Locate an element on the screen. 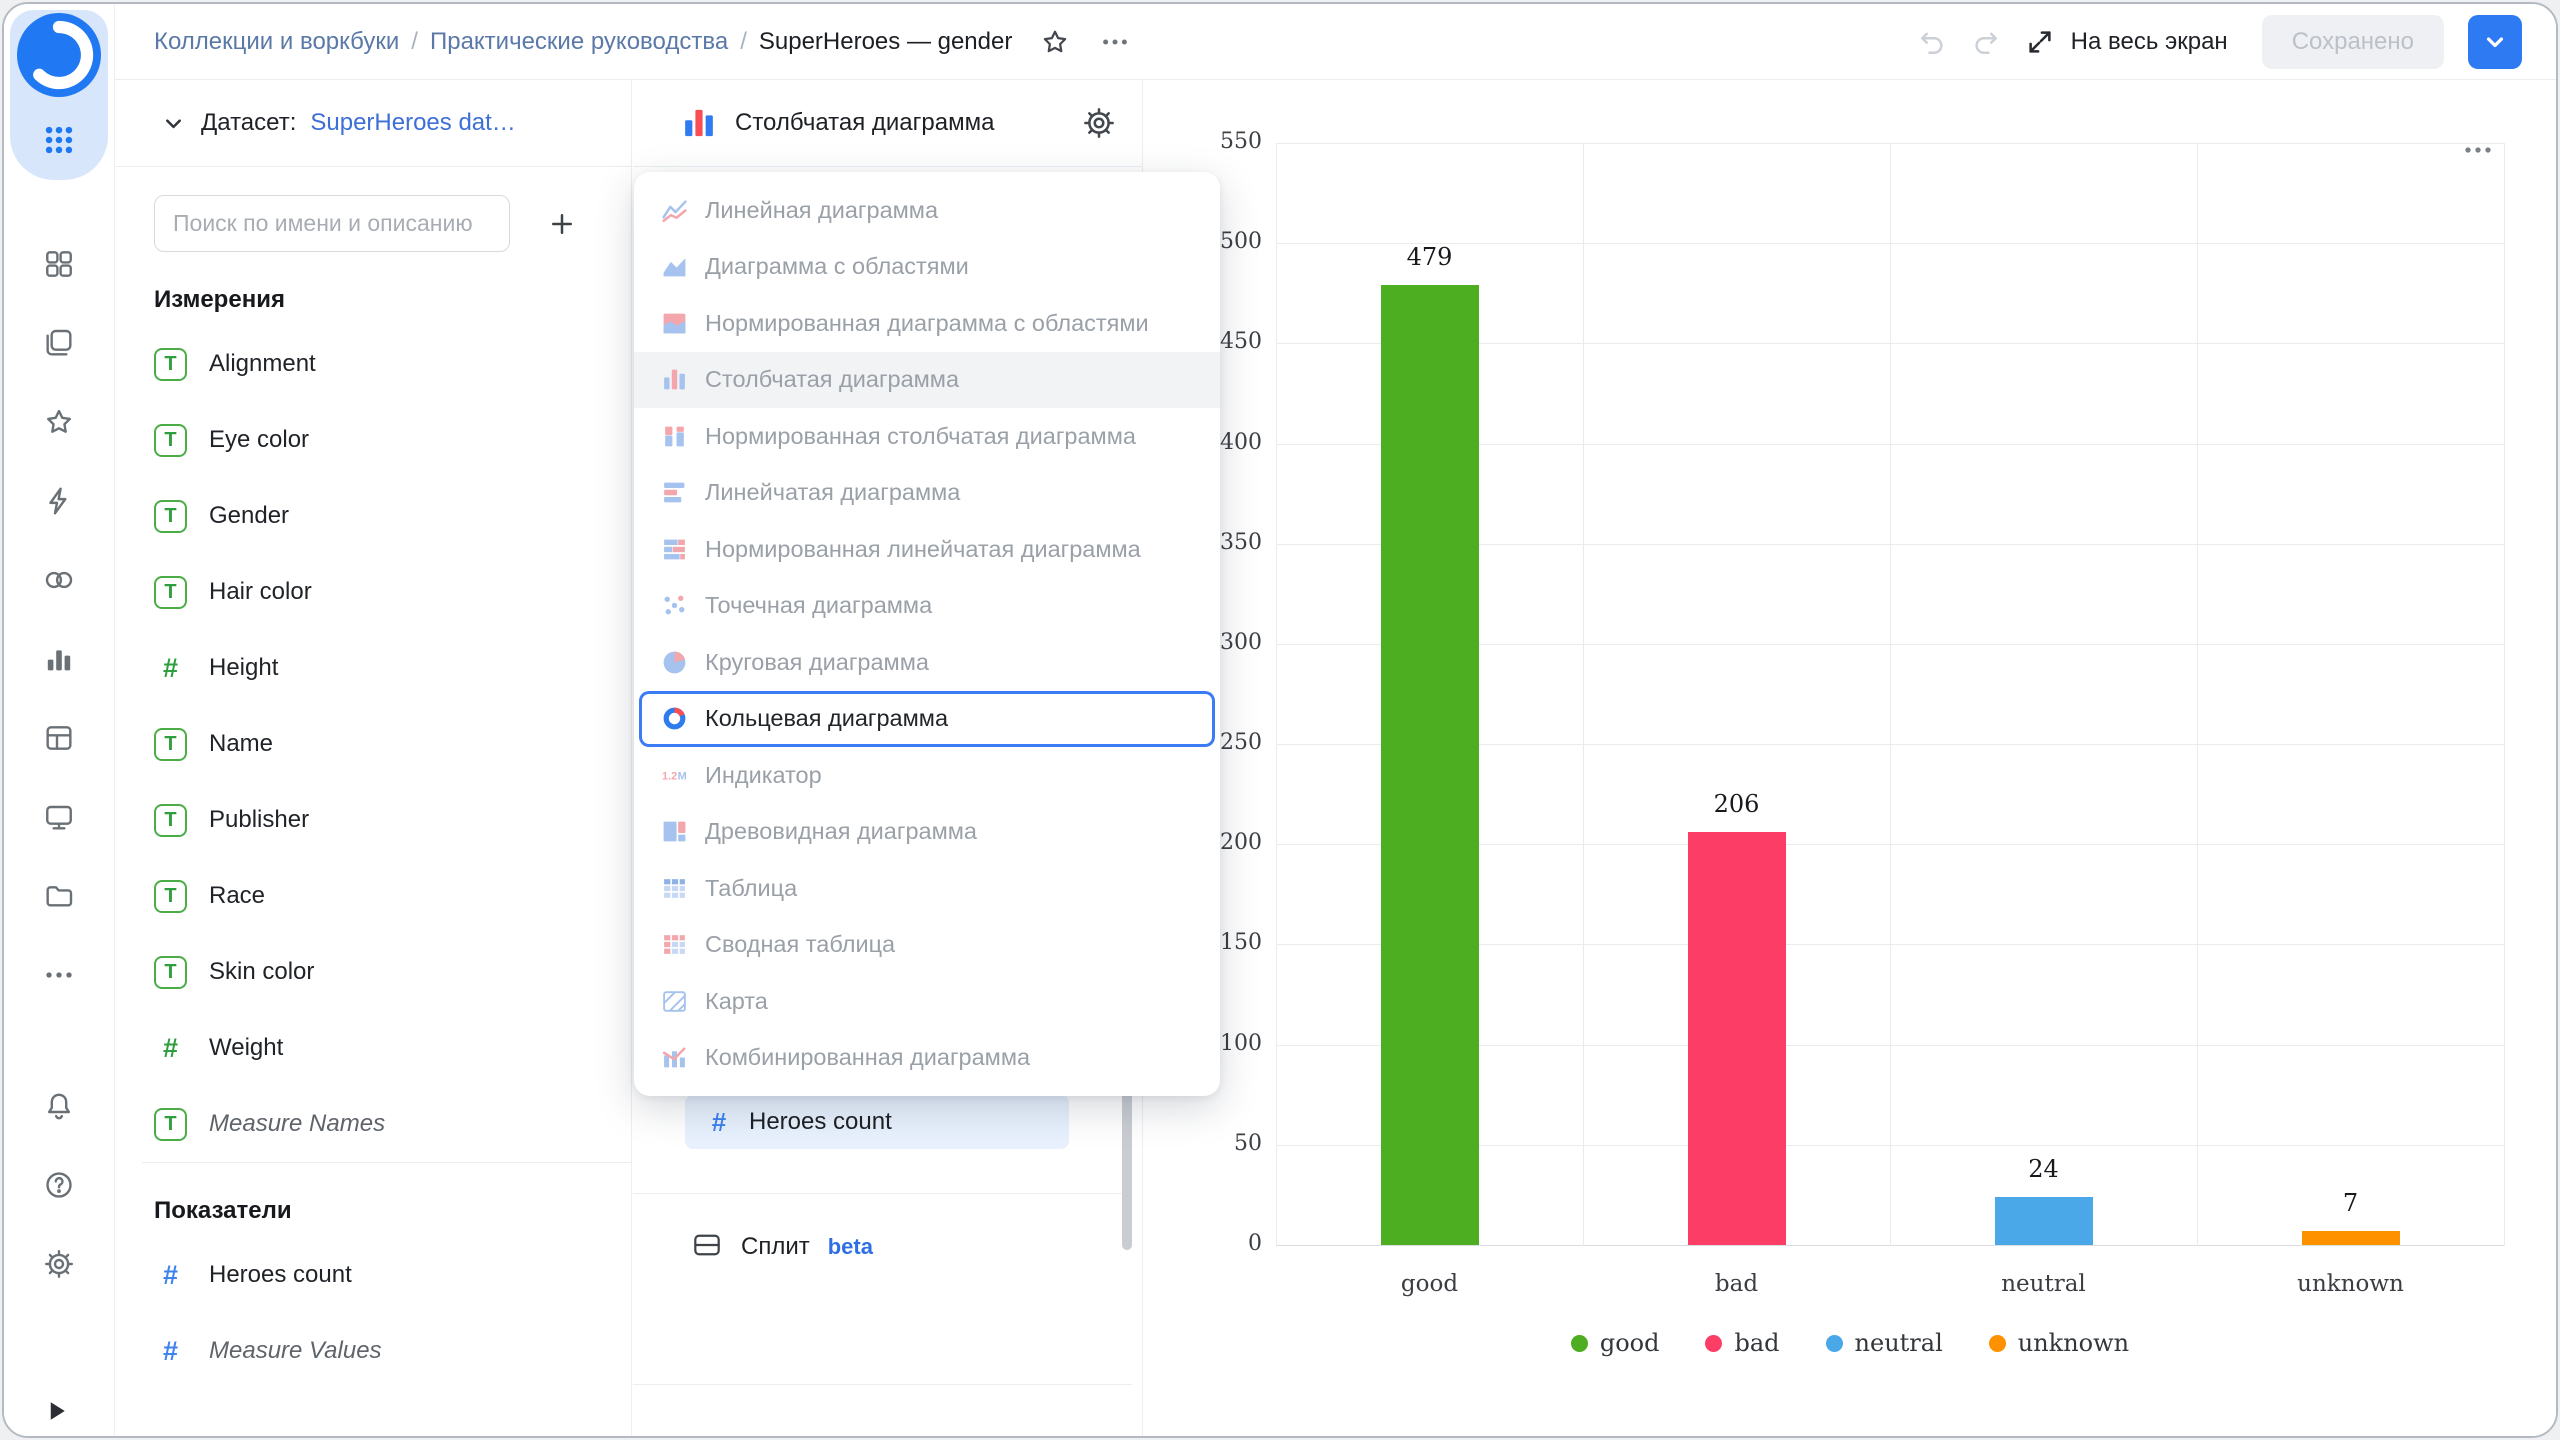 Image resolution: width=2560 pixels, height=1440 pixels. field-chip-heroes-count: # Heroes count is located at coordinates (877, 1122).